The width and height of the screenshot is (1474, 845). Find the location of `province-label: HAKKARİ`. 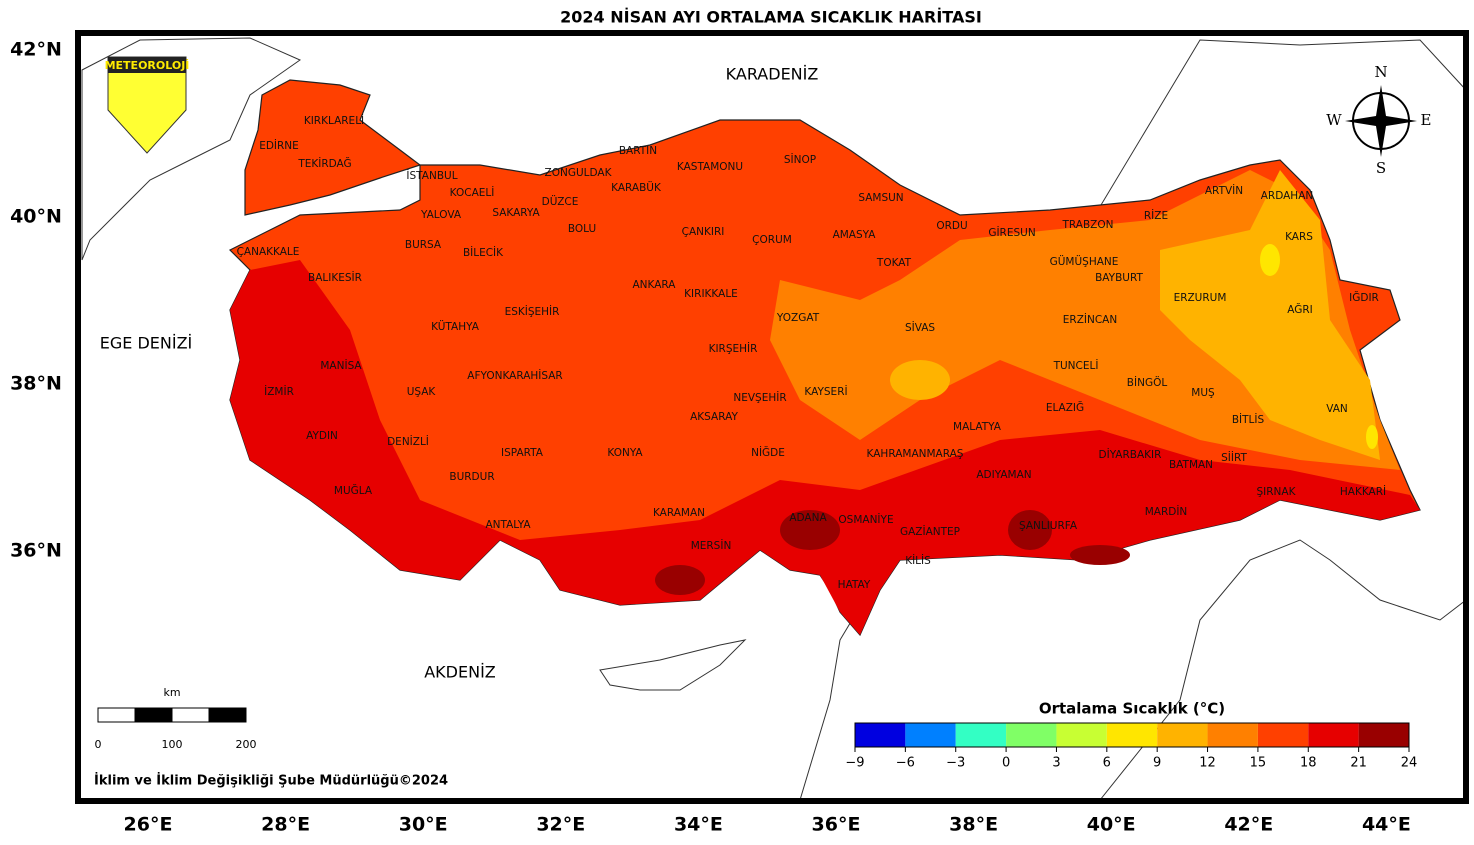

province-label: HAKKARİ is located at coordinates (1363, 491).